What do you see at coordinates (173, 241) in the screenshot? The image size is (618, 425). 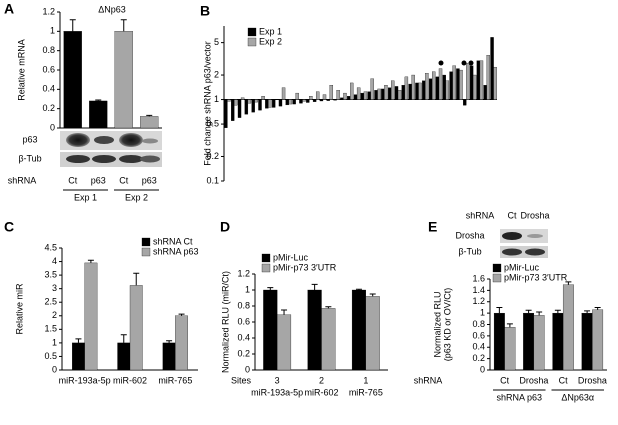 I see `legend-label: shRNA Ct` at bounding box center [173, 241].